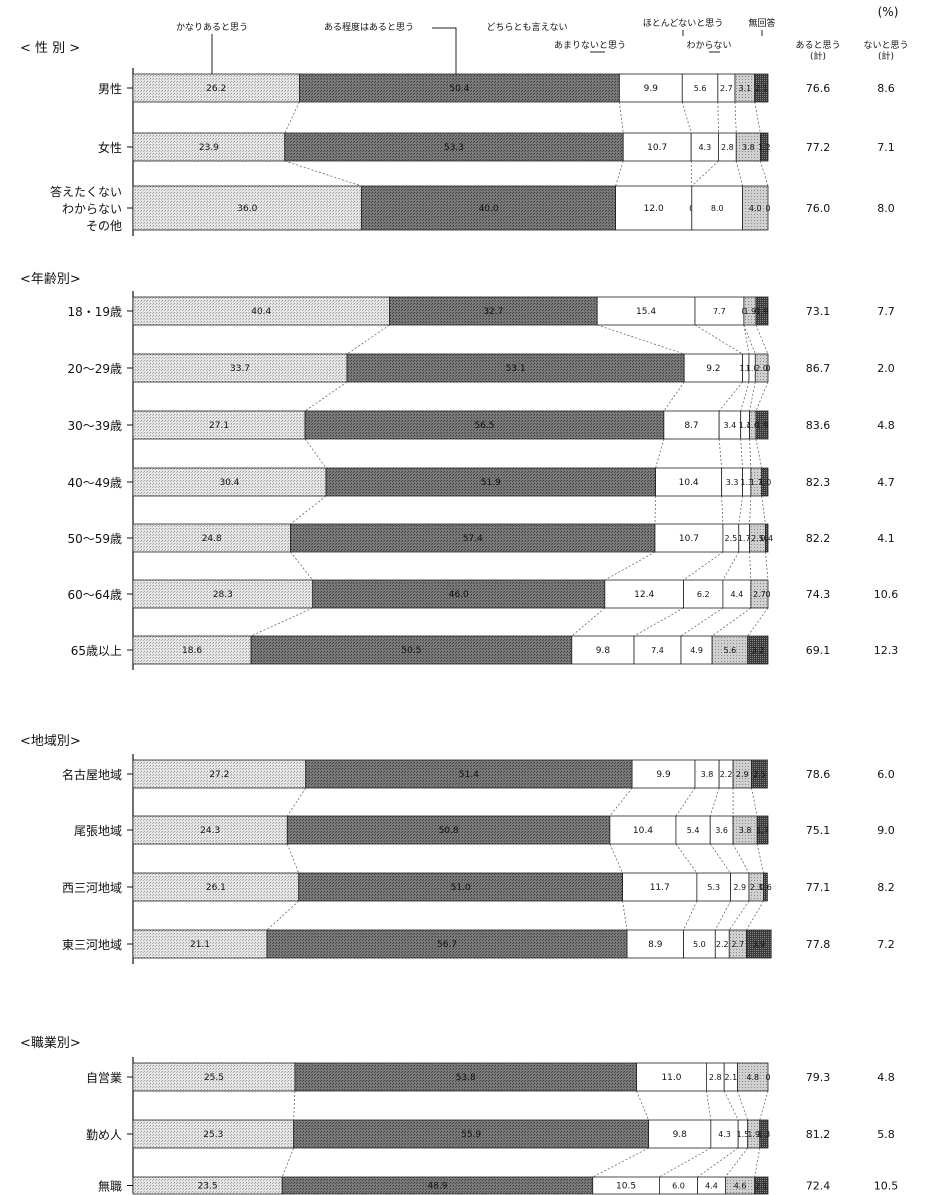  What do you see at coordinates (94, 312) in the screenshot?
I see `row-label: 18・19歳` at bounding box center [94, 312].